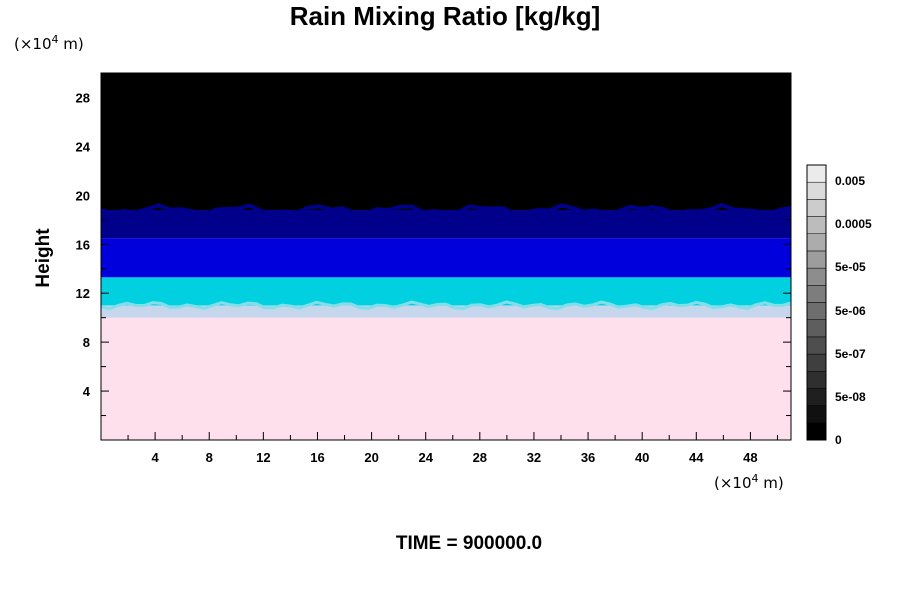 The image size is (900, 600). Describe the element at coordinates (83, 97) in the screenshot. I see `y-tick-label: 28` at that location.